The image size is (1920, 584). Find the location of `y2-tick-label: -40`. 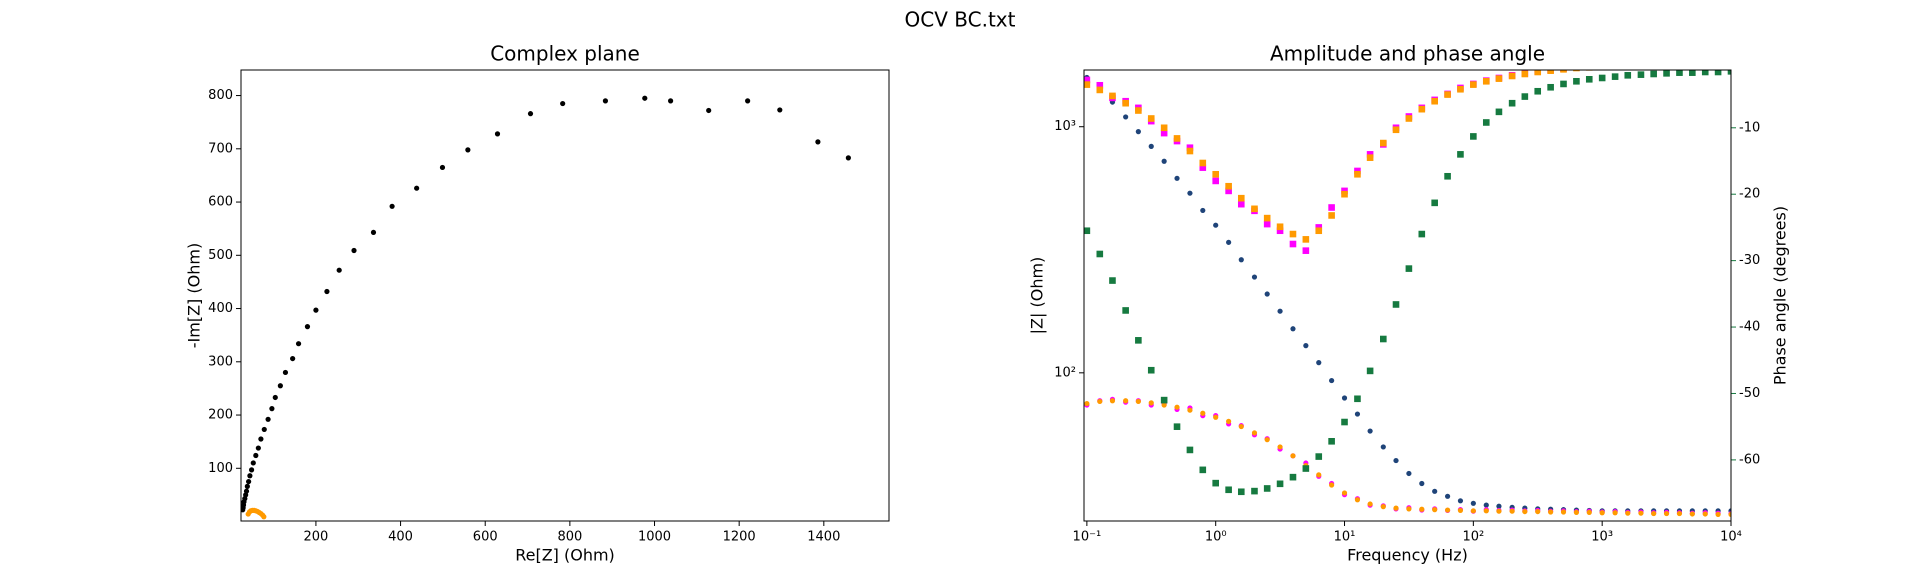

y2-tick-label: -40 is located at coordinates (1749, 327).